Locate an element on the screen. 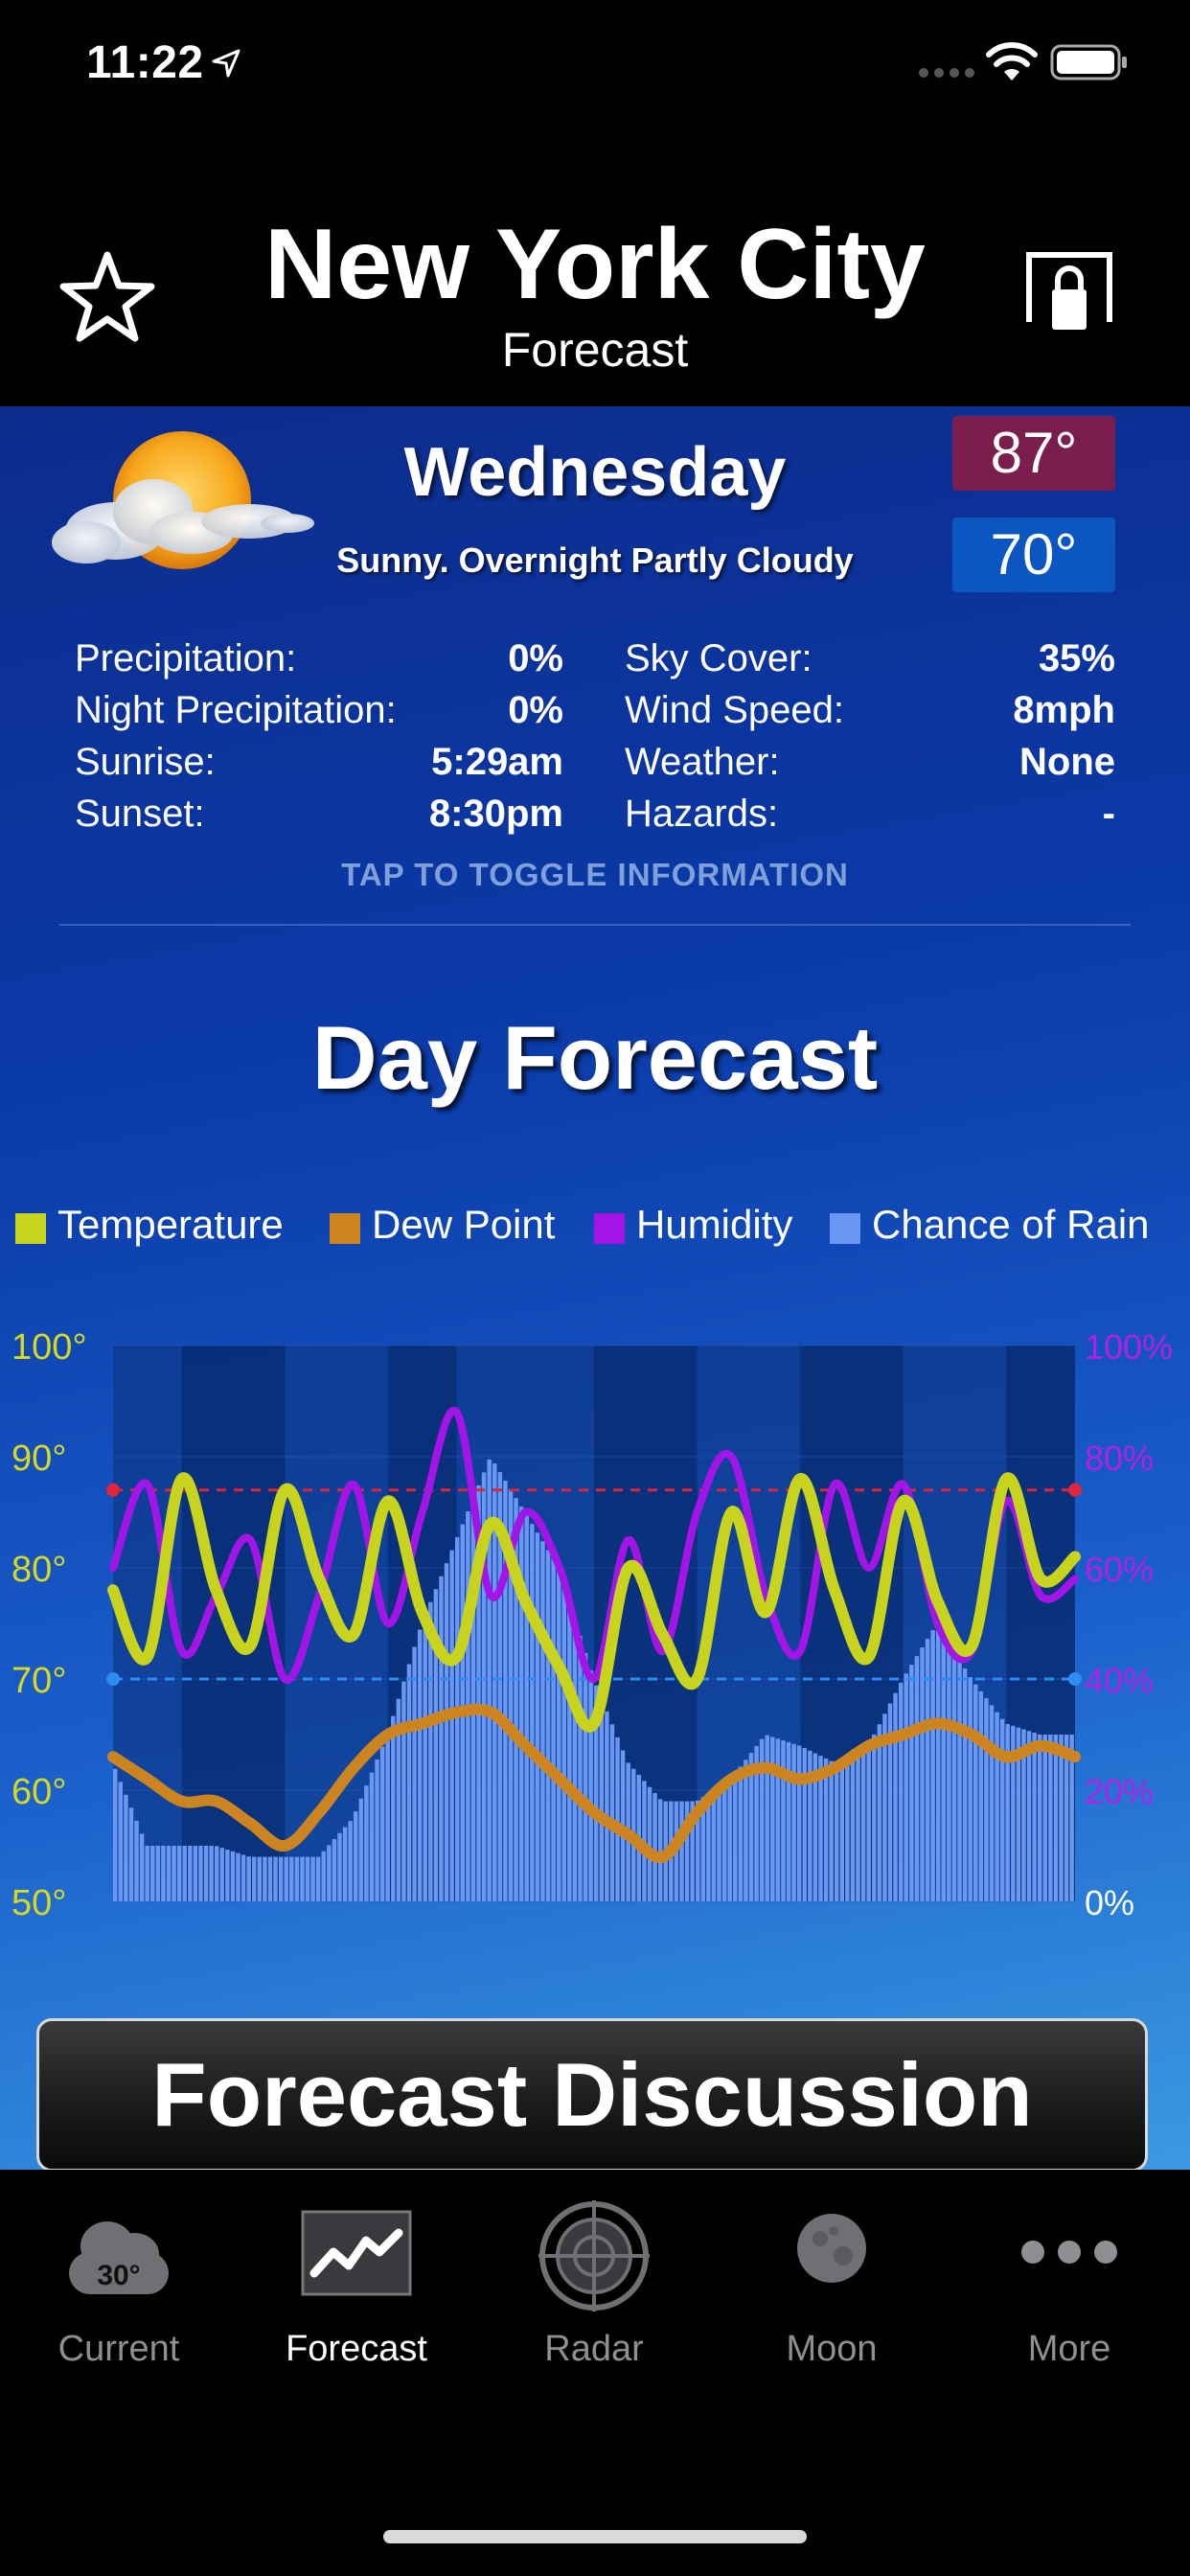  legend-label: Dew Point is located at coordinates (464, 1224).